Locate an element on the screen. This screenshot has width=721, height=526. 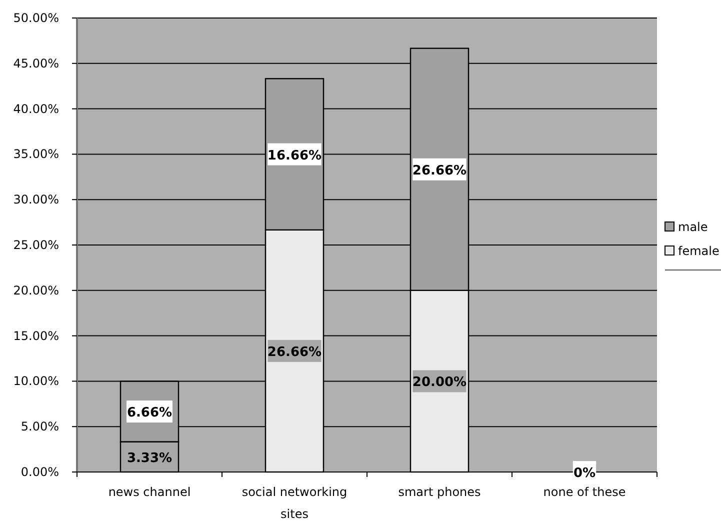
y-tick-label: 5.00% is located at coordinates (39, 427).